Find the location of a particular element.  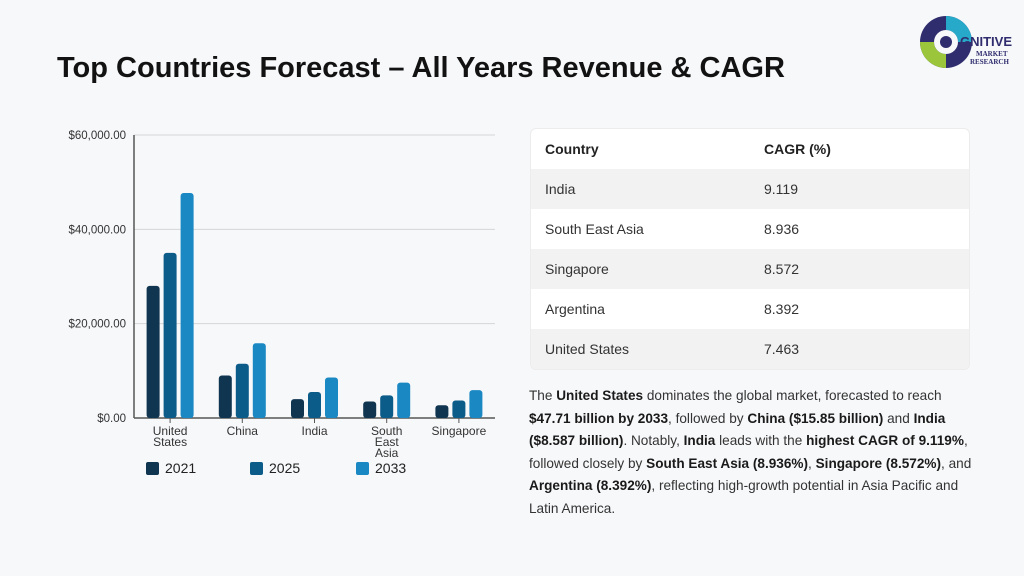

table-row: Argentina 8.392 is located at coordinates (750, 309).